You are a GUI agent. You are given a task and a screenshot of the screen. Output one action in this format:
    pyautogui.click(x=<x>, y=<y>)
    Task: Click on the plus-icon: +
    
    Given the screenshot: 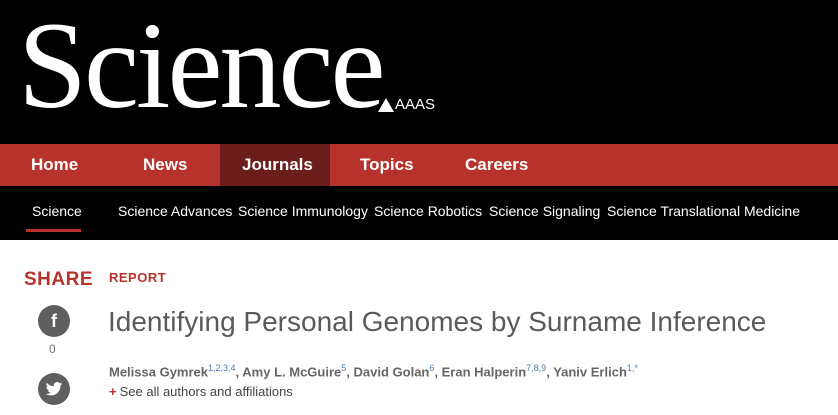 What is the action you would take?
    pyautogui.click(x=113, y=391)
    